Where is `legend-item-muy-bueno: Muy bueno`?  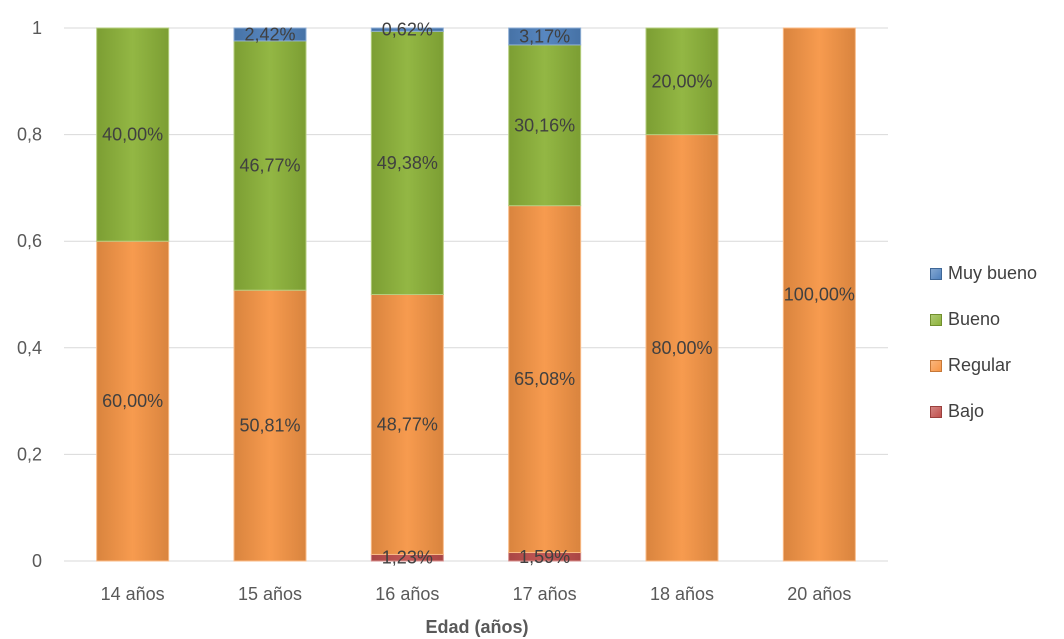
legend-item-muy-bueno: Muy bueno is located at coordinates (983, 273).